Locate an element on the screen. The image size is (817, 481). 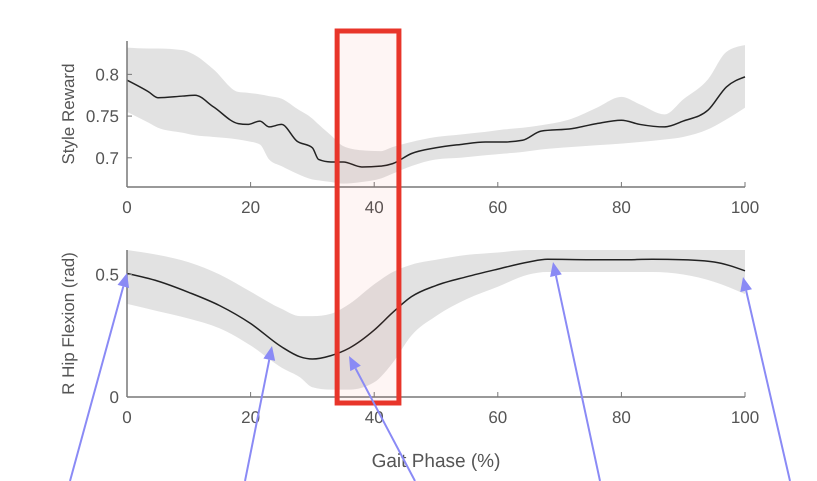
line-series is located at coordinates (436, 122).